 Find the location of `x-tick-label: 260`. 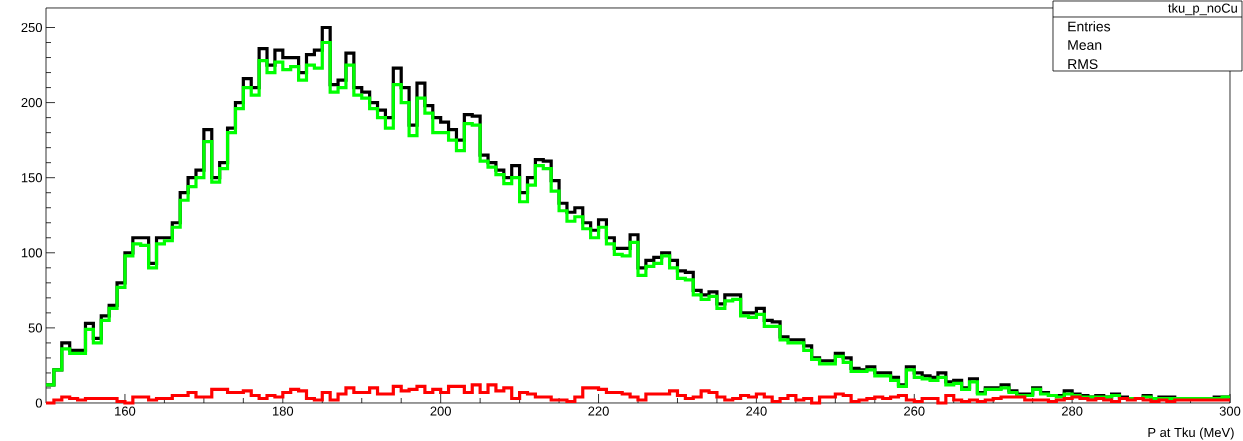

x-tick-label: 260 is located at coordinates (914, 411).